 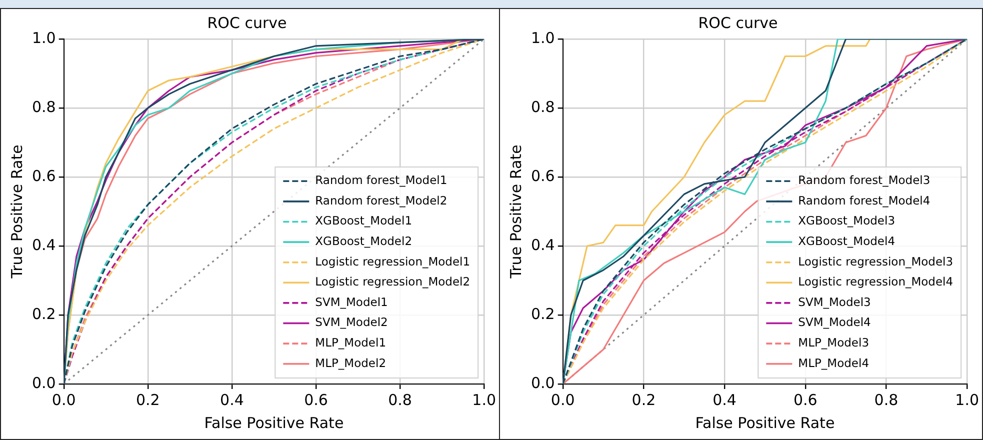 What do you see at coordinates (351, 322) in the screenshot?
I see `legend-label: SVM_Model2` at bounding box center [351, 322].